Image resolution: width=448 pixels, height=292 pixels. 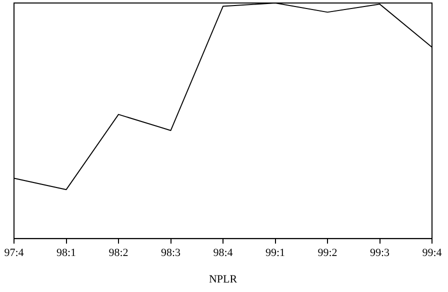 What do you see at coordinates (223, 279) in the screenshot?
I see `x-axis-title: NPLR` at bounding box center [223, 279].